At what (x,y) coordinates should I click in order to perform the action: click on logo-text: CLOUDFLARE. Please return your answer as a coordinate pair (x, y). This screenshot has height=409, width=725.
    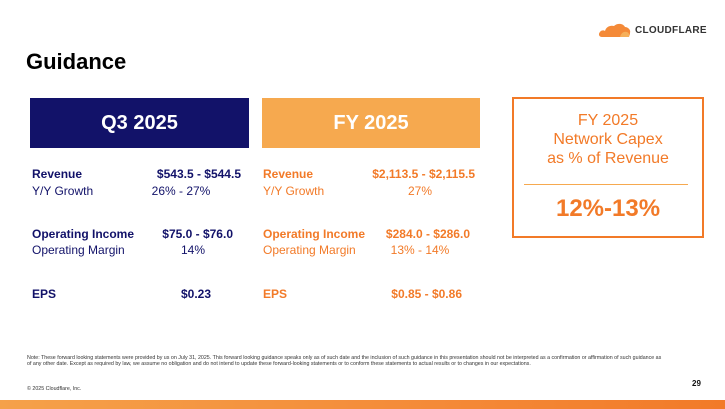
    Looking at the image, I should click on (671, 30).